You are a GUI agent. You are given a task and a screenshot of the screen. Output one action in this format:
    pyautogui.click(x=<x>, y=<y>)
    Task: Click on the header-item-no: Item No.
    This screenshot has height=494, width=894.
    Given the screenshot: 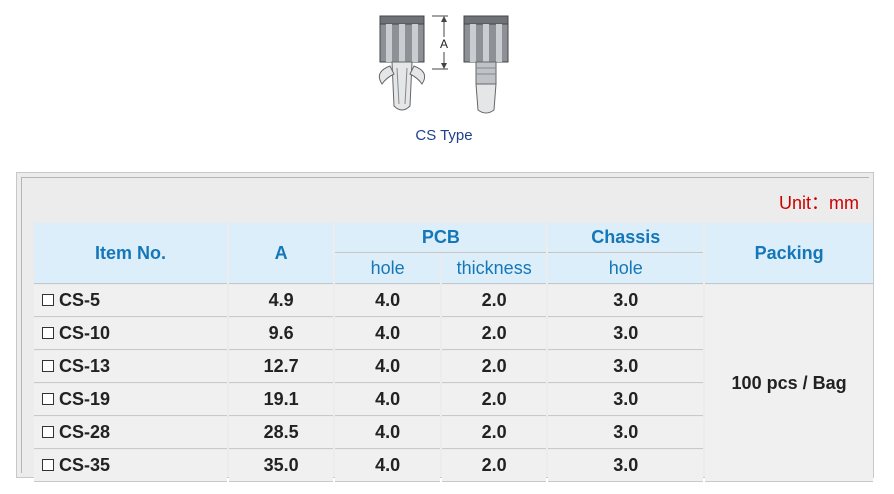 What is the action you would take?
    pyautogui.click(x=130, y=253)
    